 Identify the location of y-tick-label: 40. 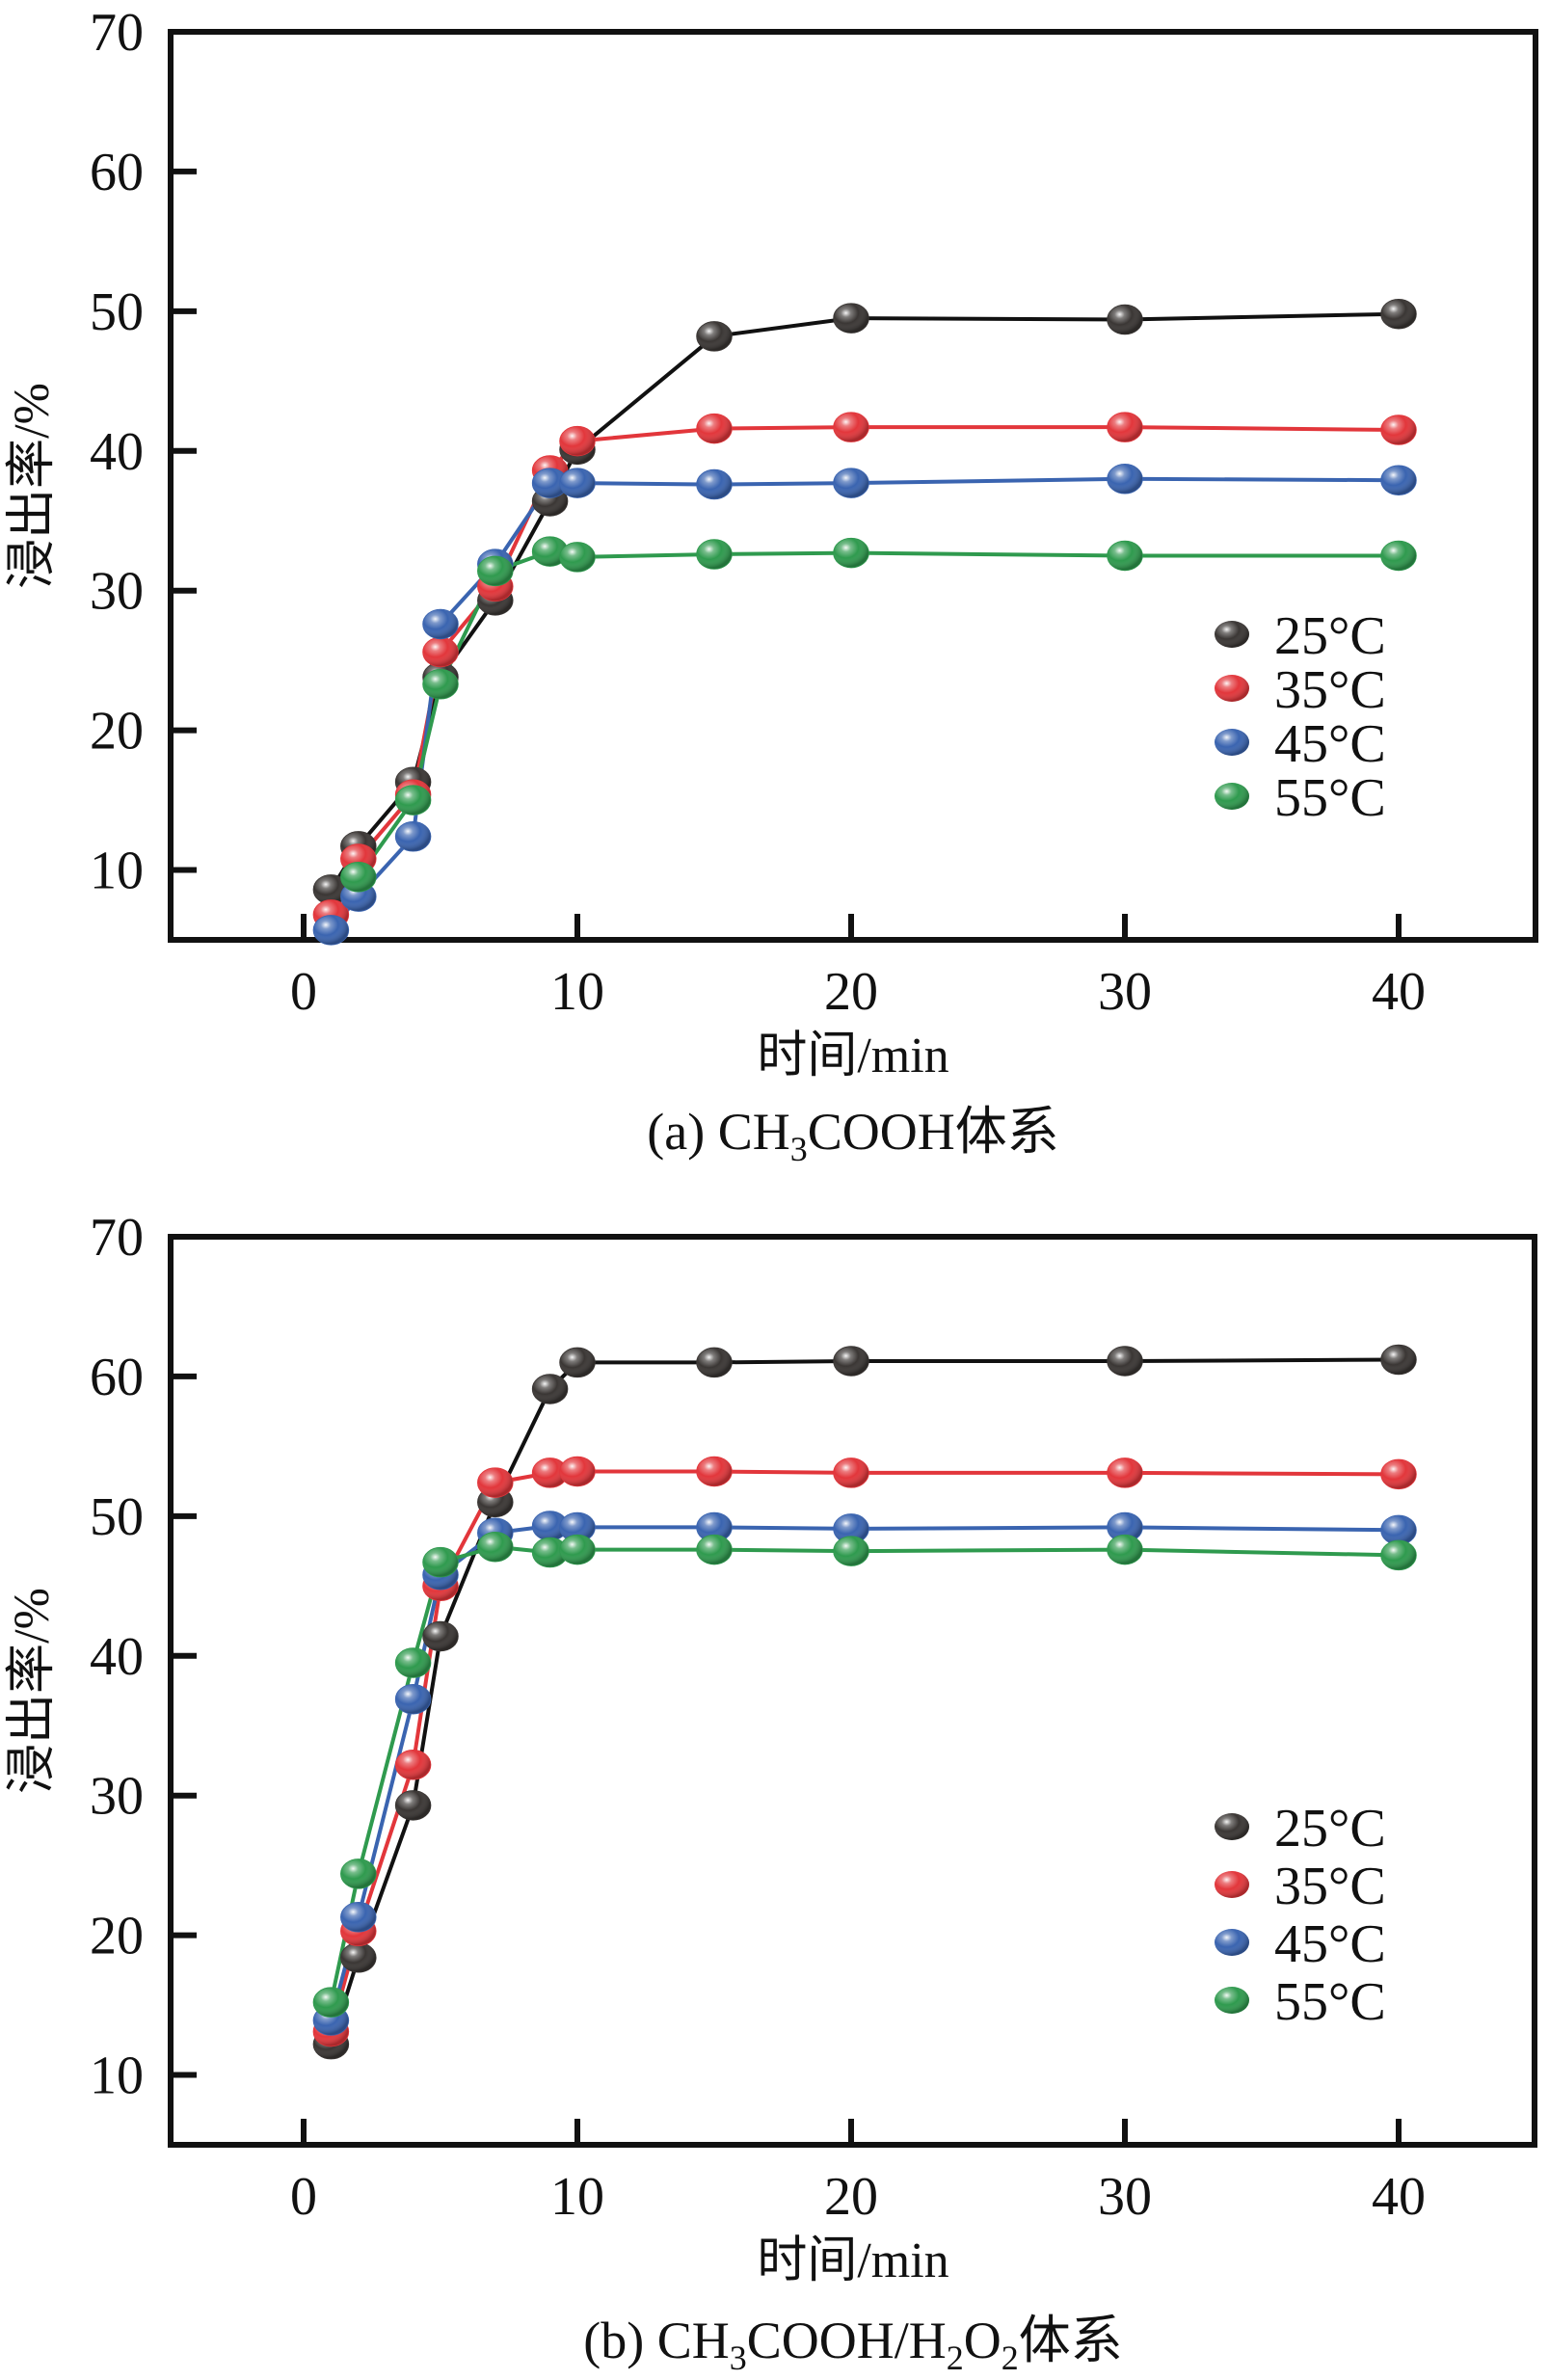
(117, 1657).